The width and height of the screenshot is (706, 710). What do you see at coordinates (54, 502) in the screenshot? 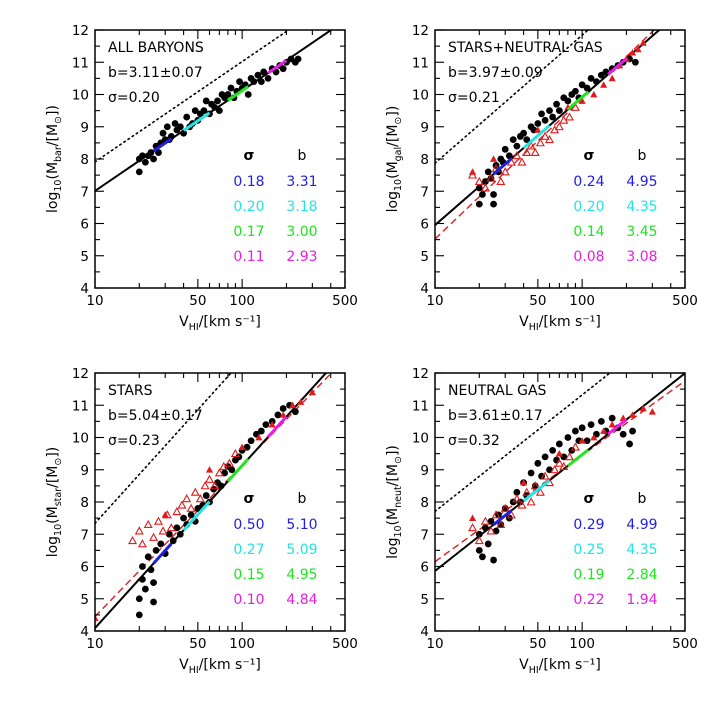
I see `y-axis-label: log10(Mstar/[M⊙])` at bounding box center [54, 502].